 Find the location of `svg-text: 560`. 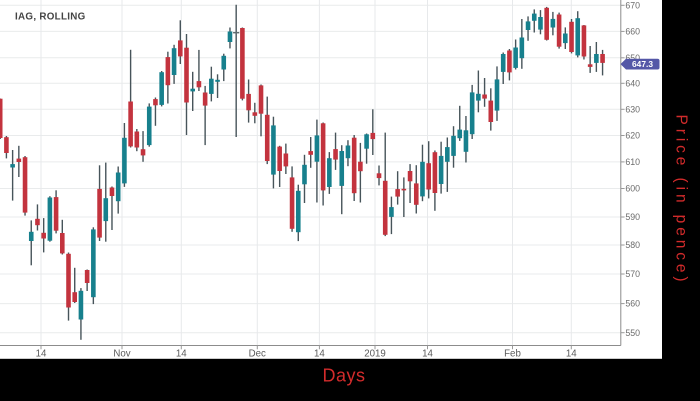

svg-text: 560 is located at coordinates (632, 304).